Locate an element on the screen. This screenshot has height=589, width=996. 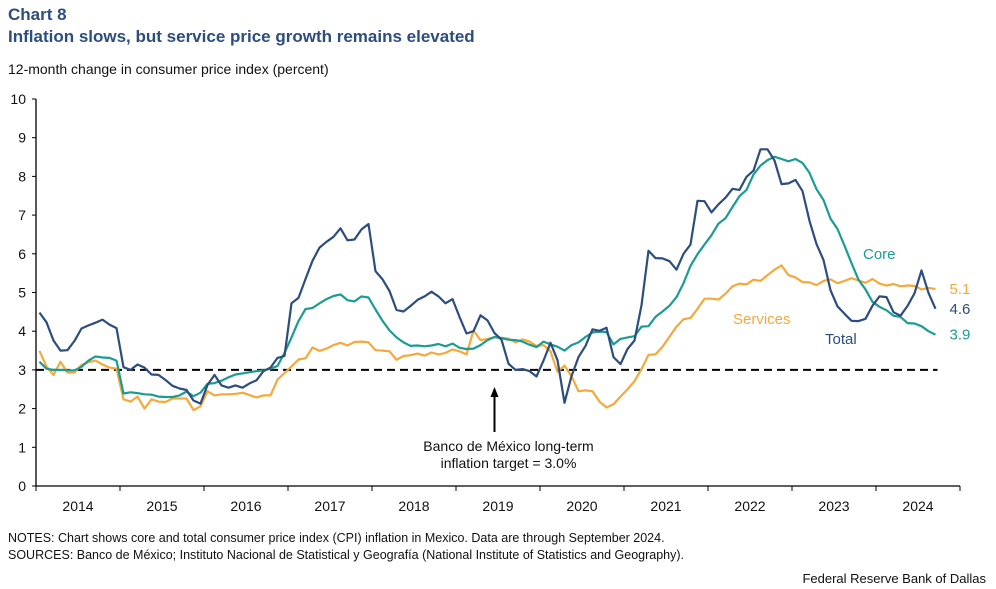
end-value-label-total: 4.6 is located at coordinates (960, 309).